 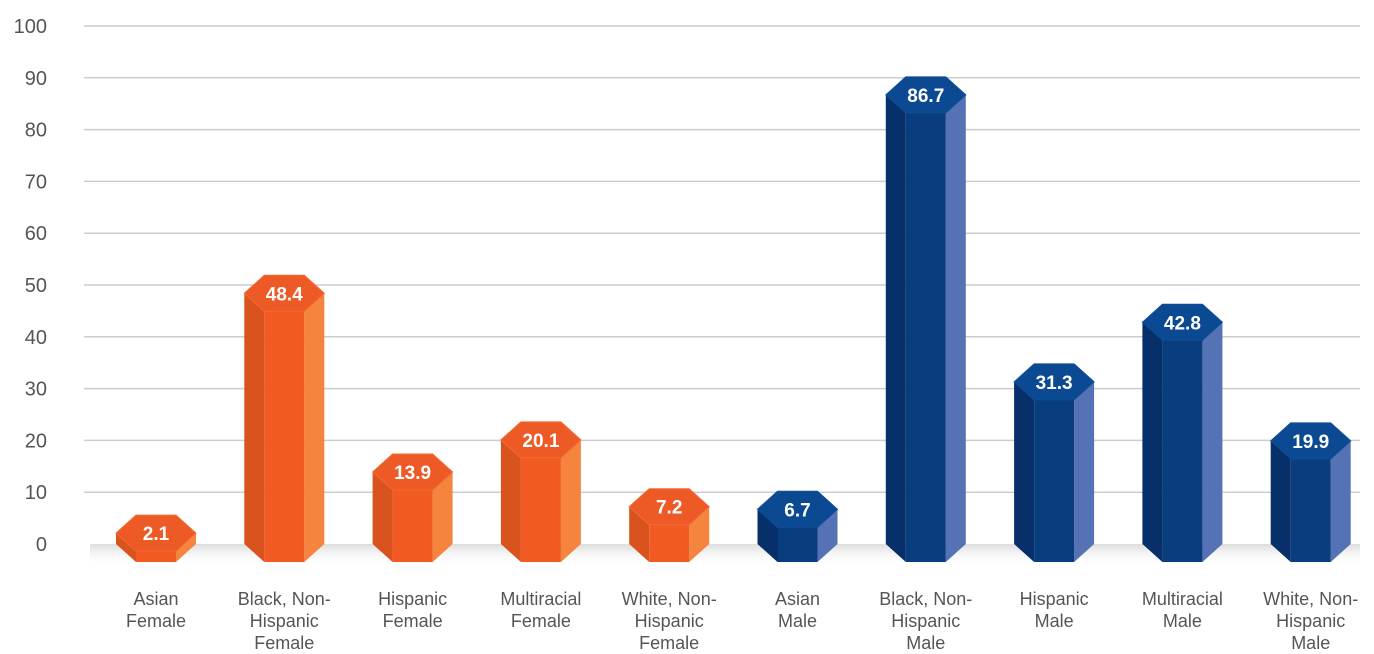 I want to click on x-category-label: White, Non-Hispanic Male, so click(x=1310, y=621).